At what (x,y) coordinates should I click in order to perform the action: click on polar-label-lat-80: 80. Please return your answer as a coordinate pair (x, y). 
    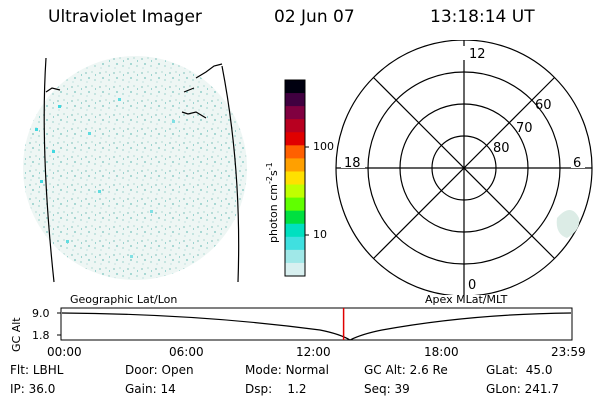
    Looking at the image, I should click on (501, 148).